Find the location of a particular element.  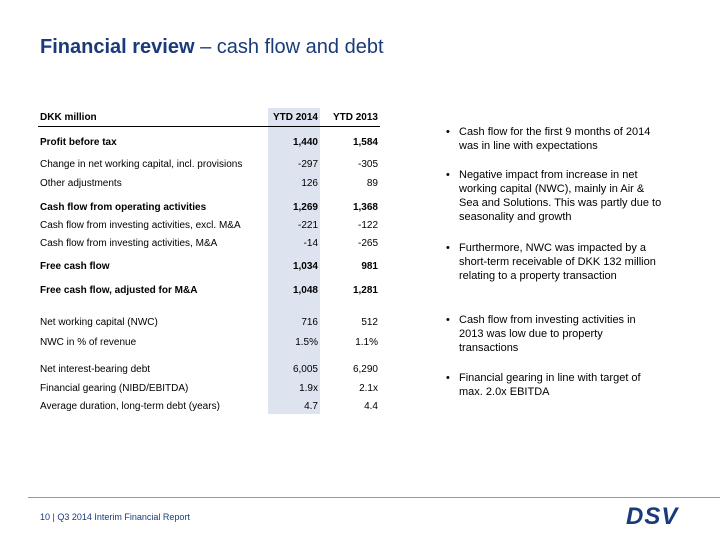

title-rest: – cash flow and debt is located at coordinates (292, 47).